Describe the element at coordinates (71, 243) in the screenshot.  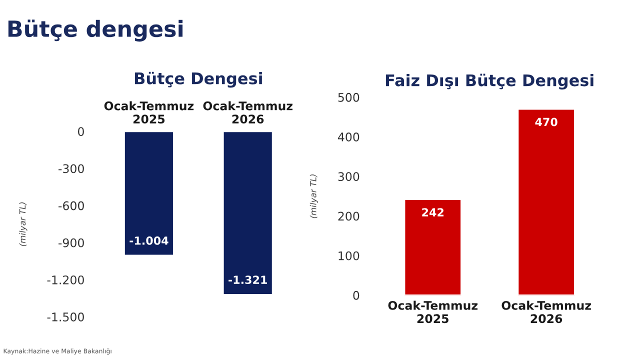
I see `y-tick-label: -900` at that location.